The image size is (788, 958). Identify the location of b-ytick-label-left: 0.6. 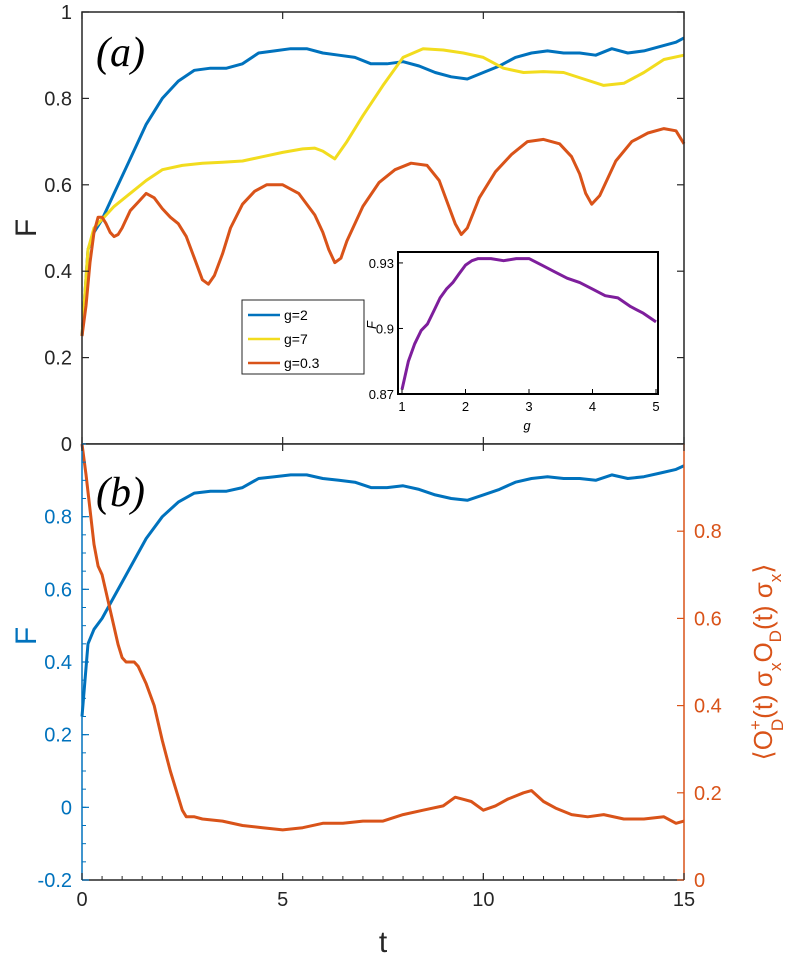
(58, 590).